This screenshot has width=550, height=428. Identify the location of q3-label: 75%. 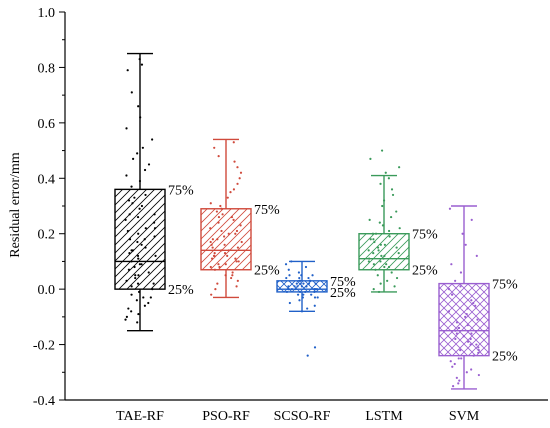
(267, 210).